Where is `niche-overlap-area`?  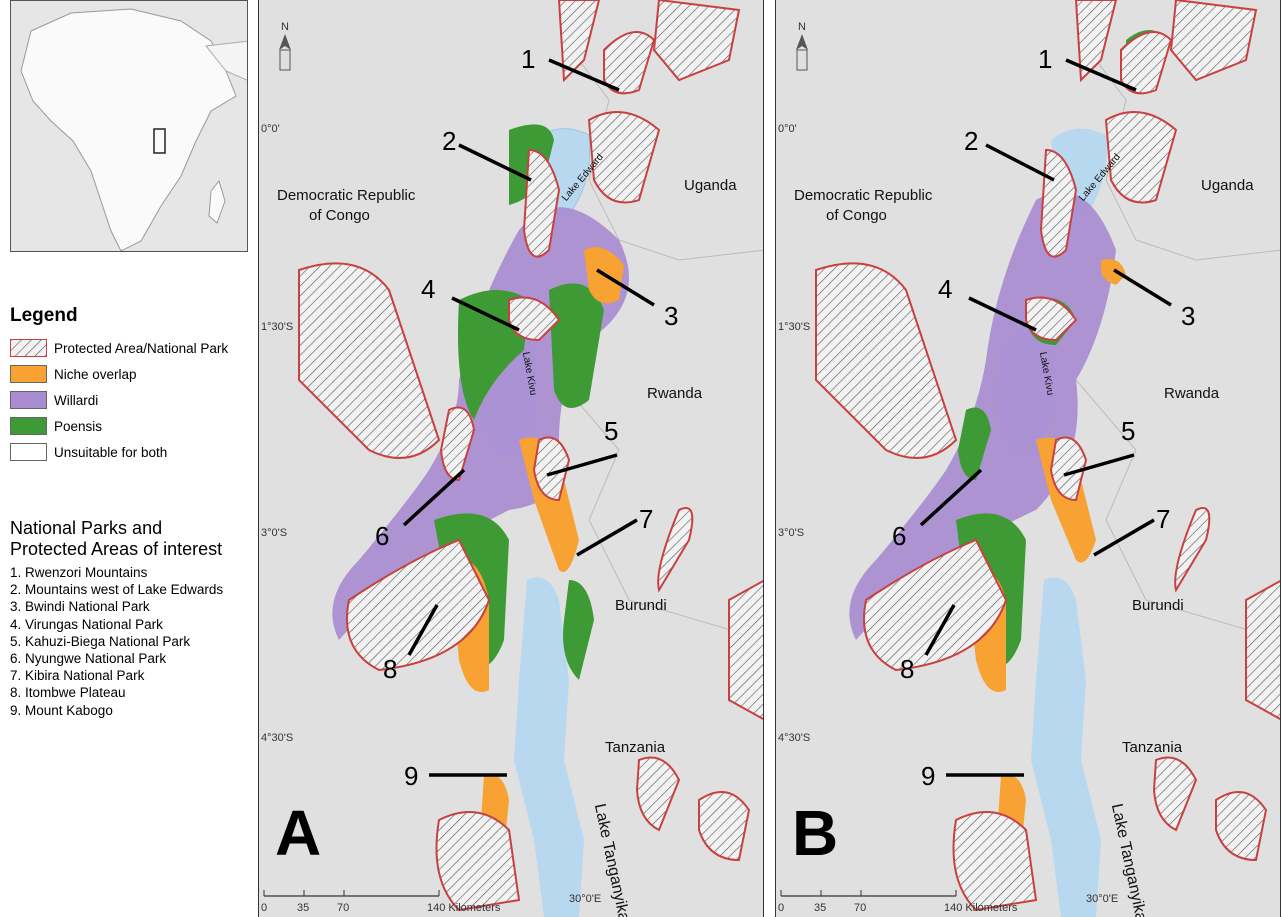
niche-overlap-area is located at coordinates (1113, 272).